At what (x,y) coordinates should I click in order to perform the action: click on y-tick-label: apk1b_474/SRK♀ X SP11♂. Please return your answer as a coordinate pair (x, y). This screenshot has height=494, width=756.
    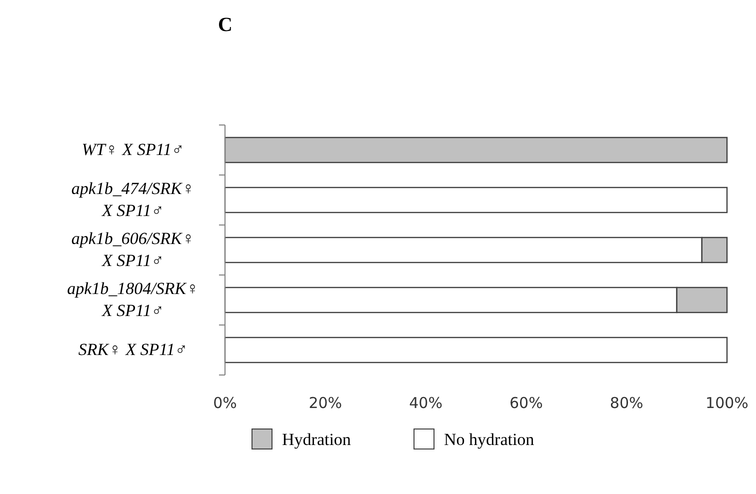
    Looking at the image, I should click on (133, 199).